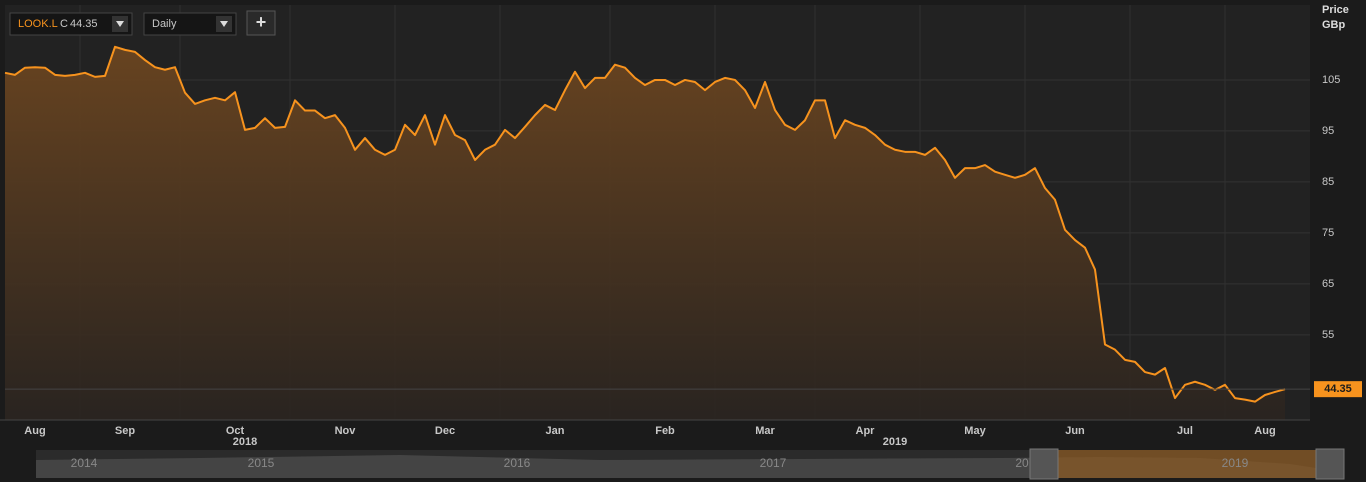  What do you see at coordinates (1075, 431) in the screenshot?
I see `x-tick-label: Jun` at bounding box center [1075, 431].